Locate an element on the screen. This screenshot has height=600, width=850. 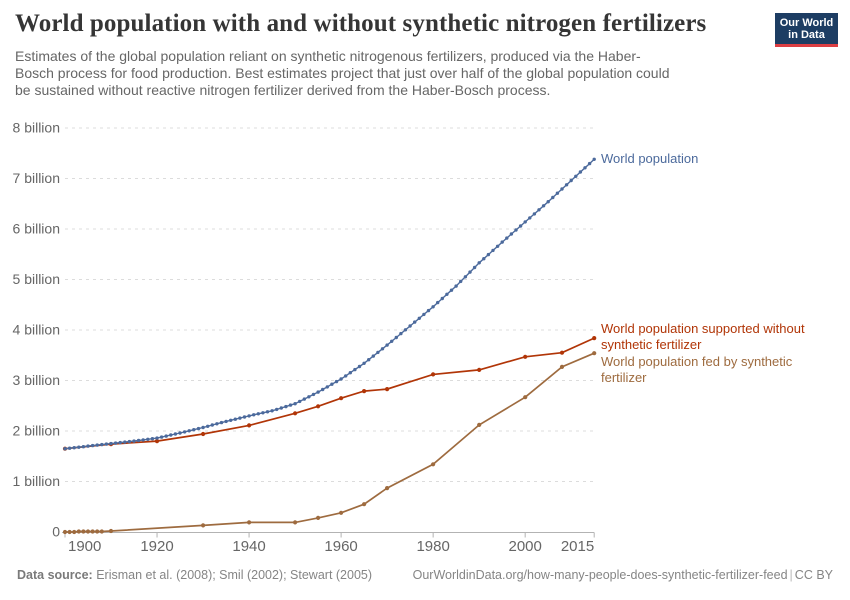
y-tick-label: 5 billion is located at coordinates (36, 279).